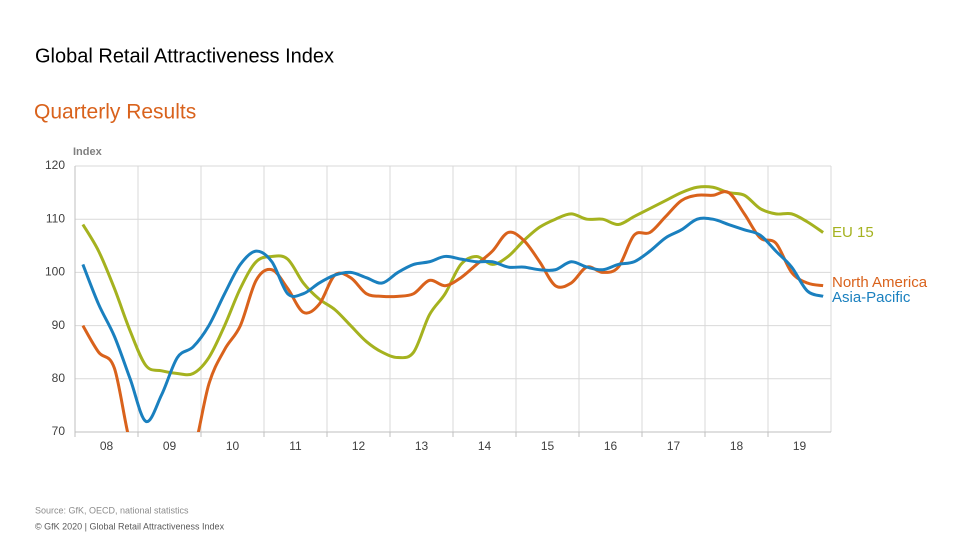 The width and height of the screenshot is (960, 540). Describe the element at coordinates (170, 446) in the screenshot. I see `x-tick-label: 09` at that location.